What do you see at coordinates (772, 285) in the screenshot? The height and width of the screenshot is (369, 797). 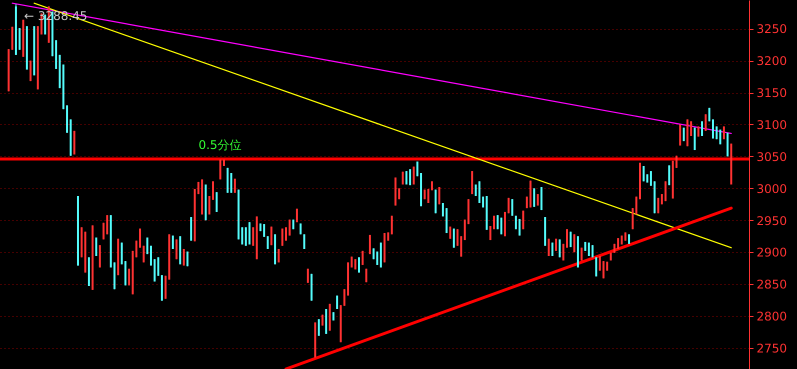 I see `y-tick-label: 2850` at bounding box center [772, 285].